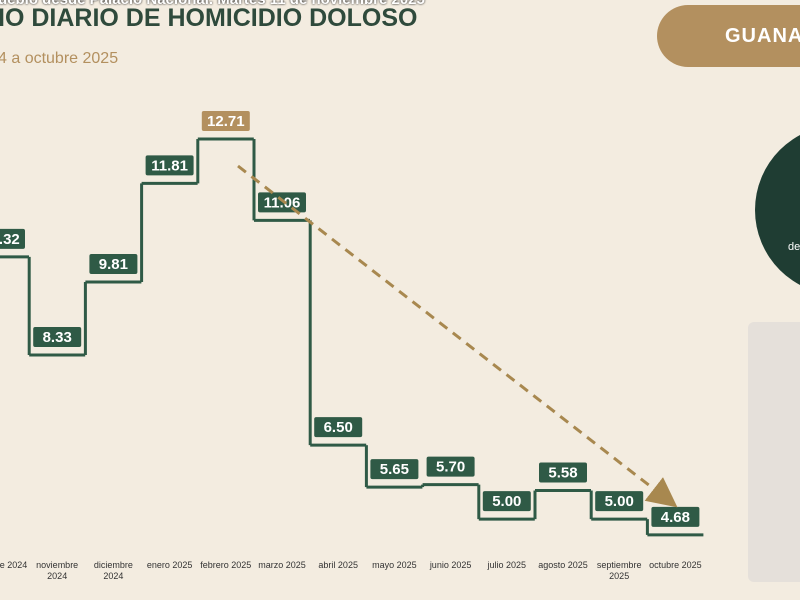 The height and width of the screenshot is (600, 800). I want to click on x-tick-label: octubre 2025, so click(675, 565).